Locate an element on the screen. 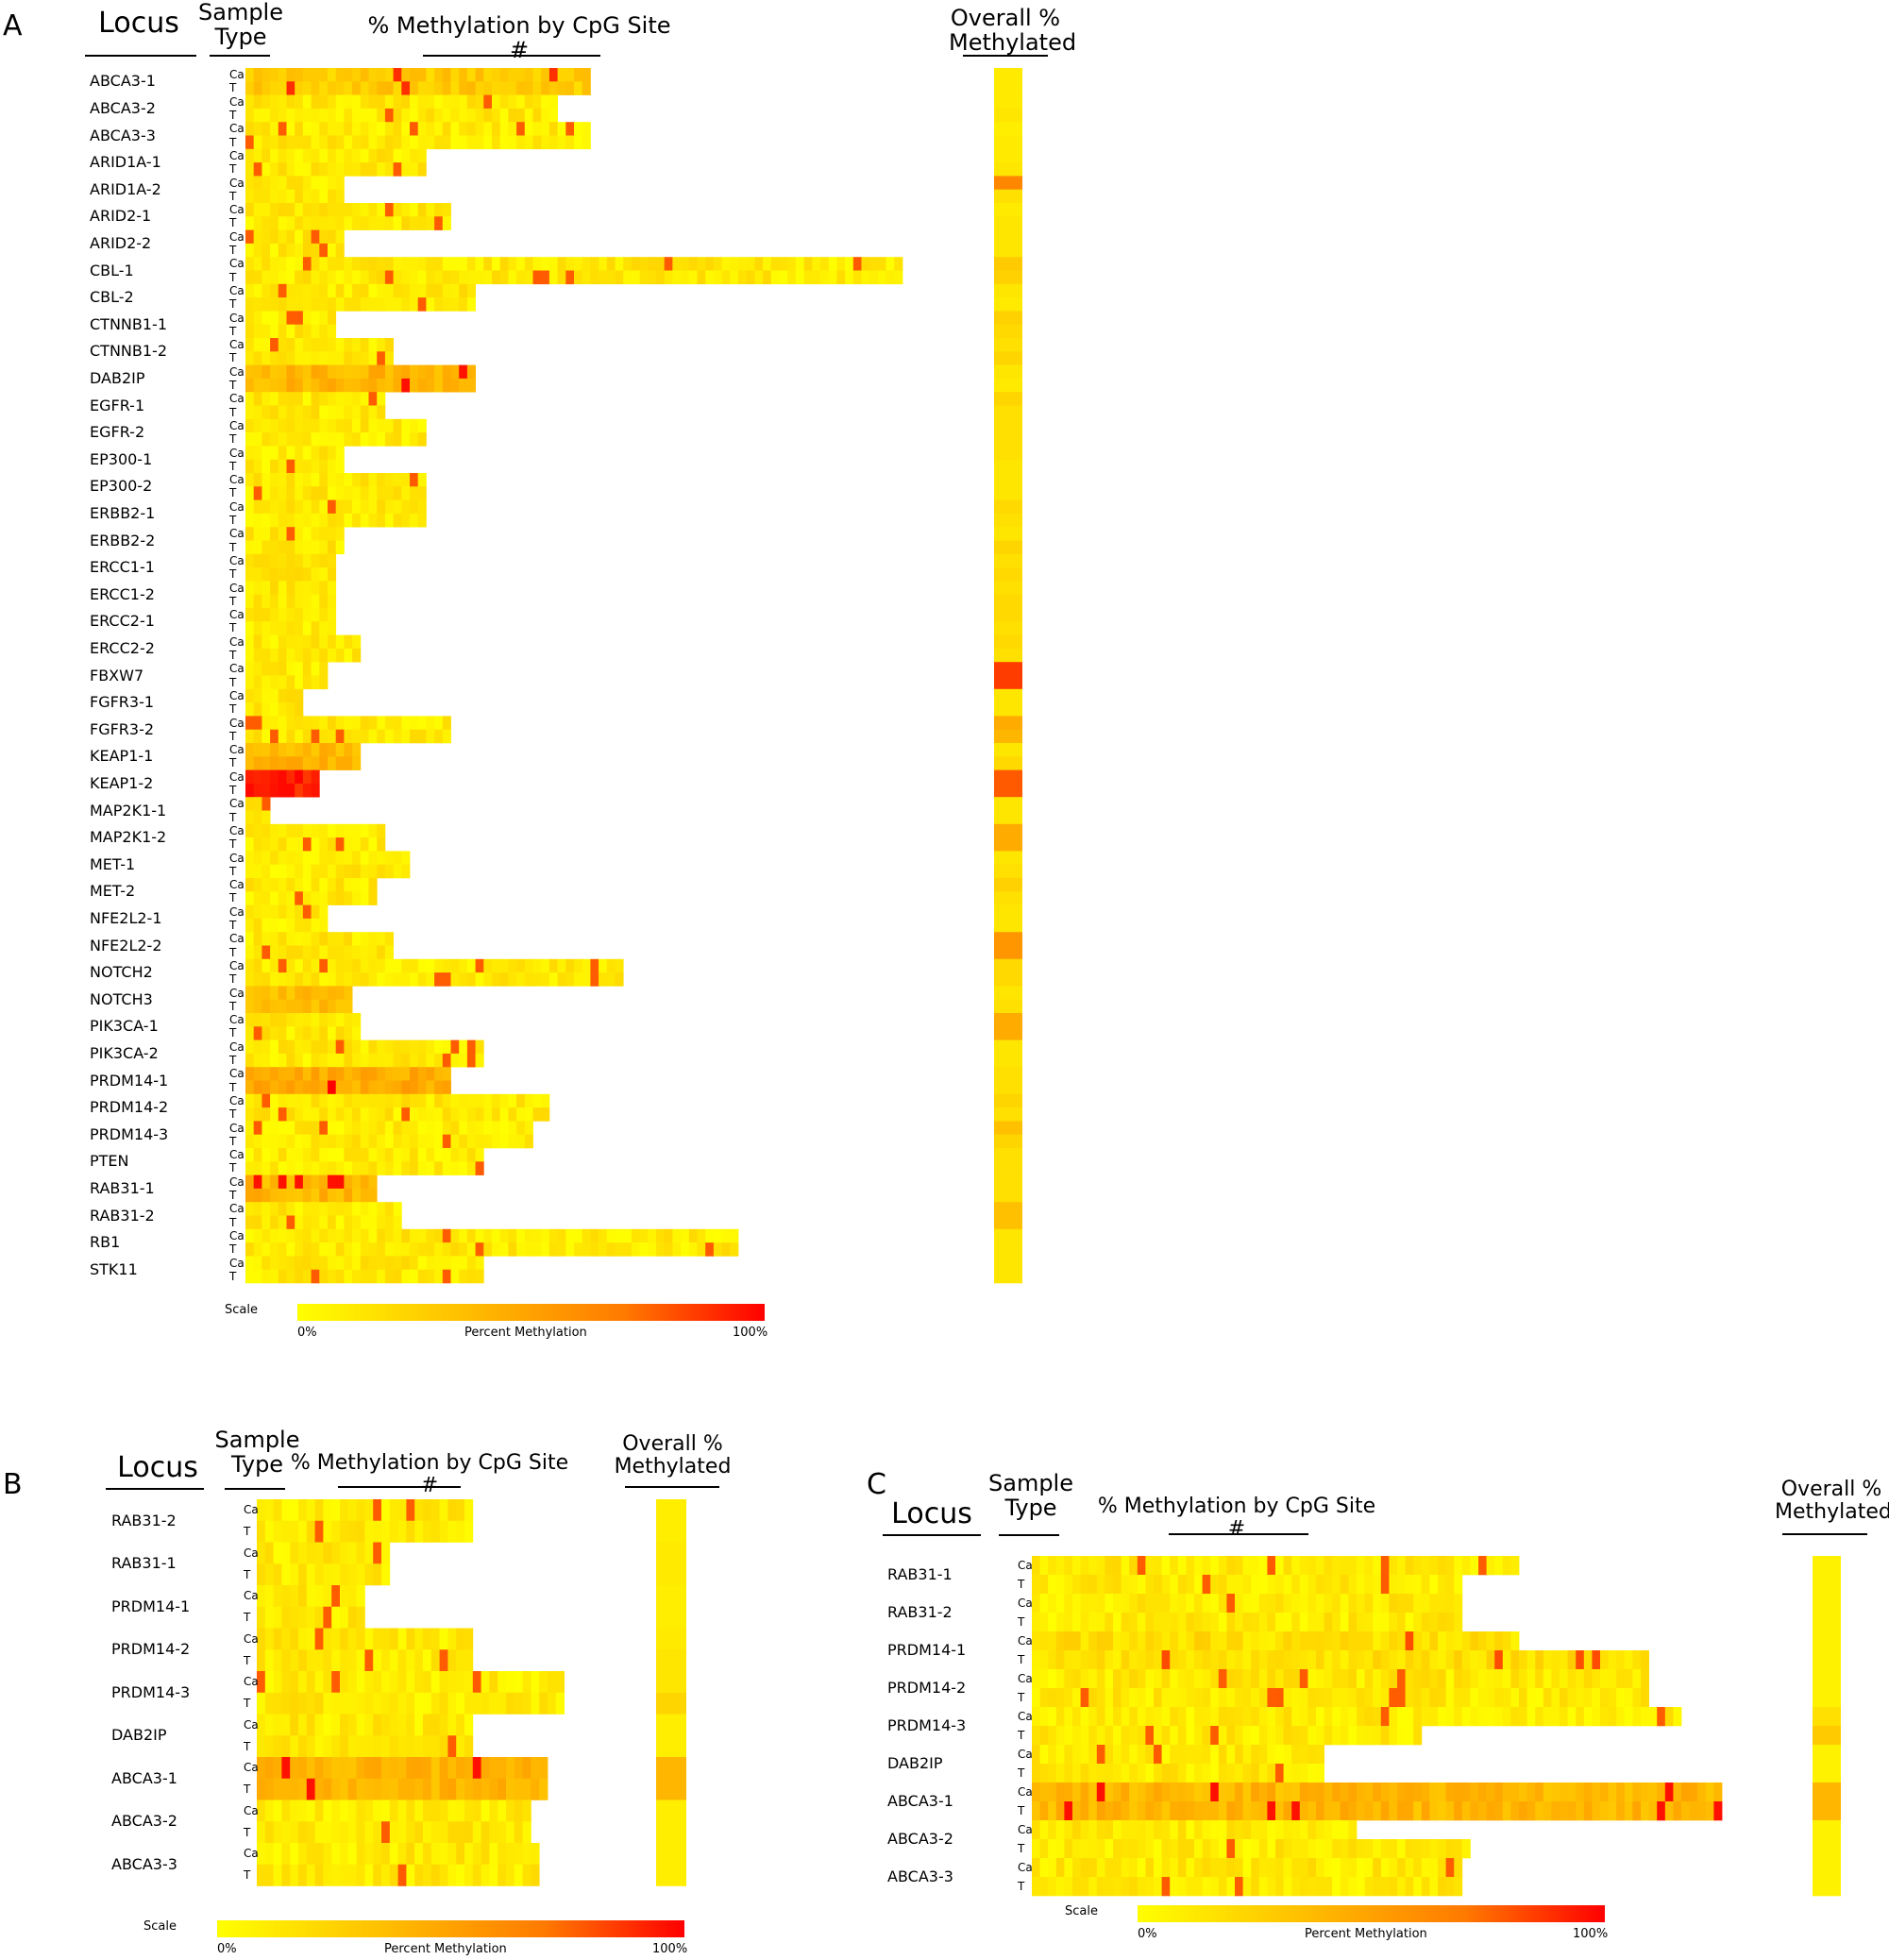 The height and width of the screenshot is (1960, 1889). panel-a-scale-max: 100% is located at coordinates (751, 1333).